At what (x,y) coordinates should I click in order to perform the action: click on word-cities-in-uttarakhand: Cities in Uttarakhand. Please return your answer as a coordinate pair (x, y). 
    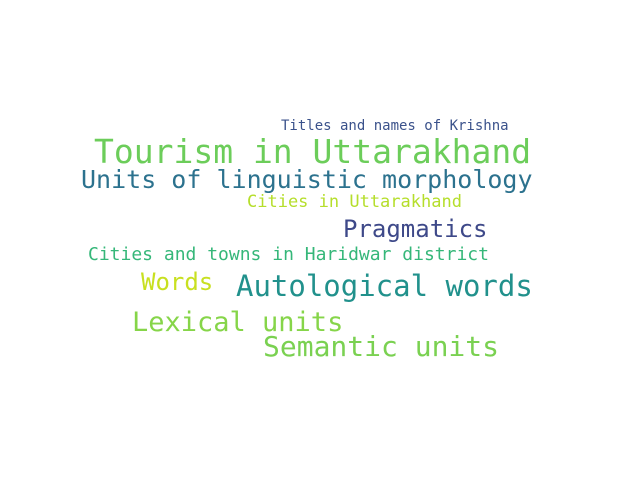
    Looking at the image, I should click on (354, 202).